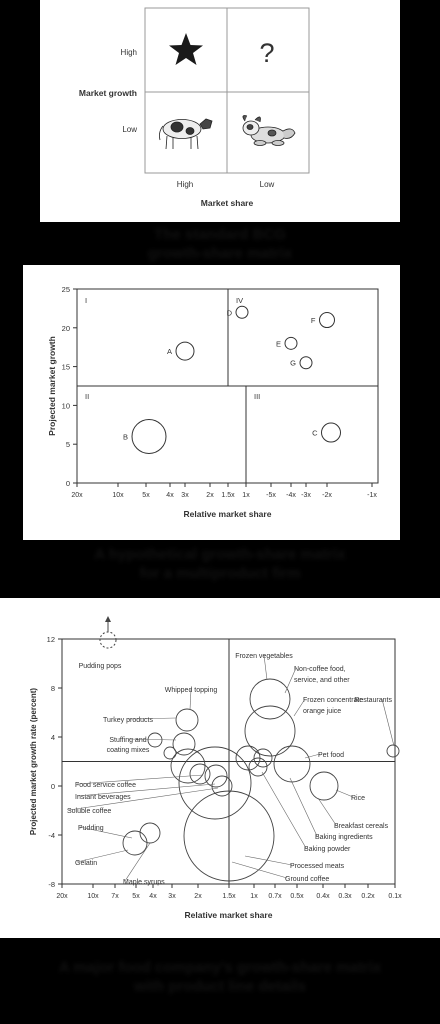 This screenshot has height=1024, width=440. Describe the element at coordinates (51, 835) in the screenshot. I see `y-tick-label: -4` at that location.